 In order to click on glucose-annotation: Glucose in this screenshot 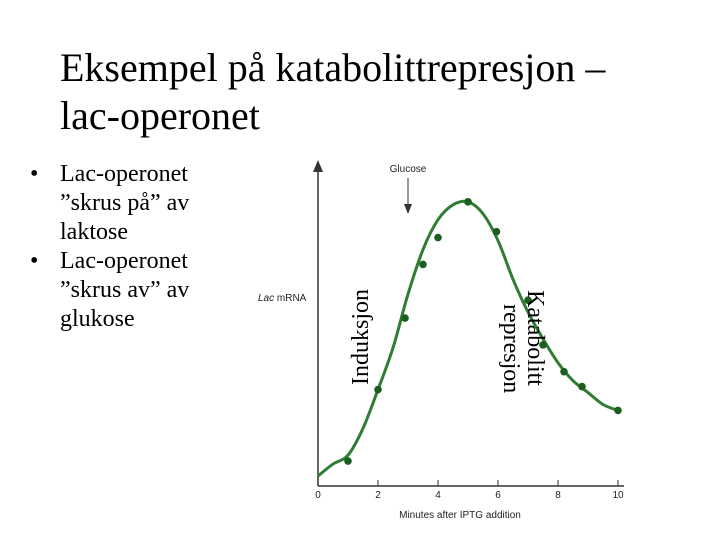, I will do `click(408, 169)`.